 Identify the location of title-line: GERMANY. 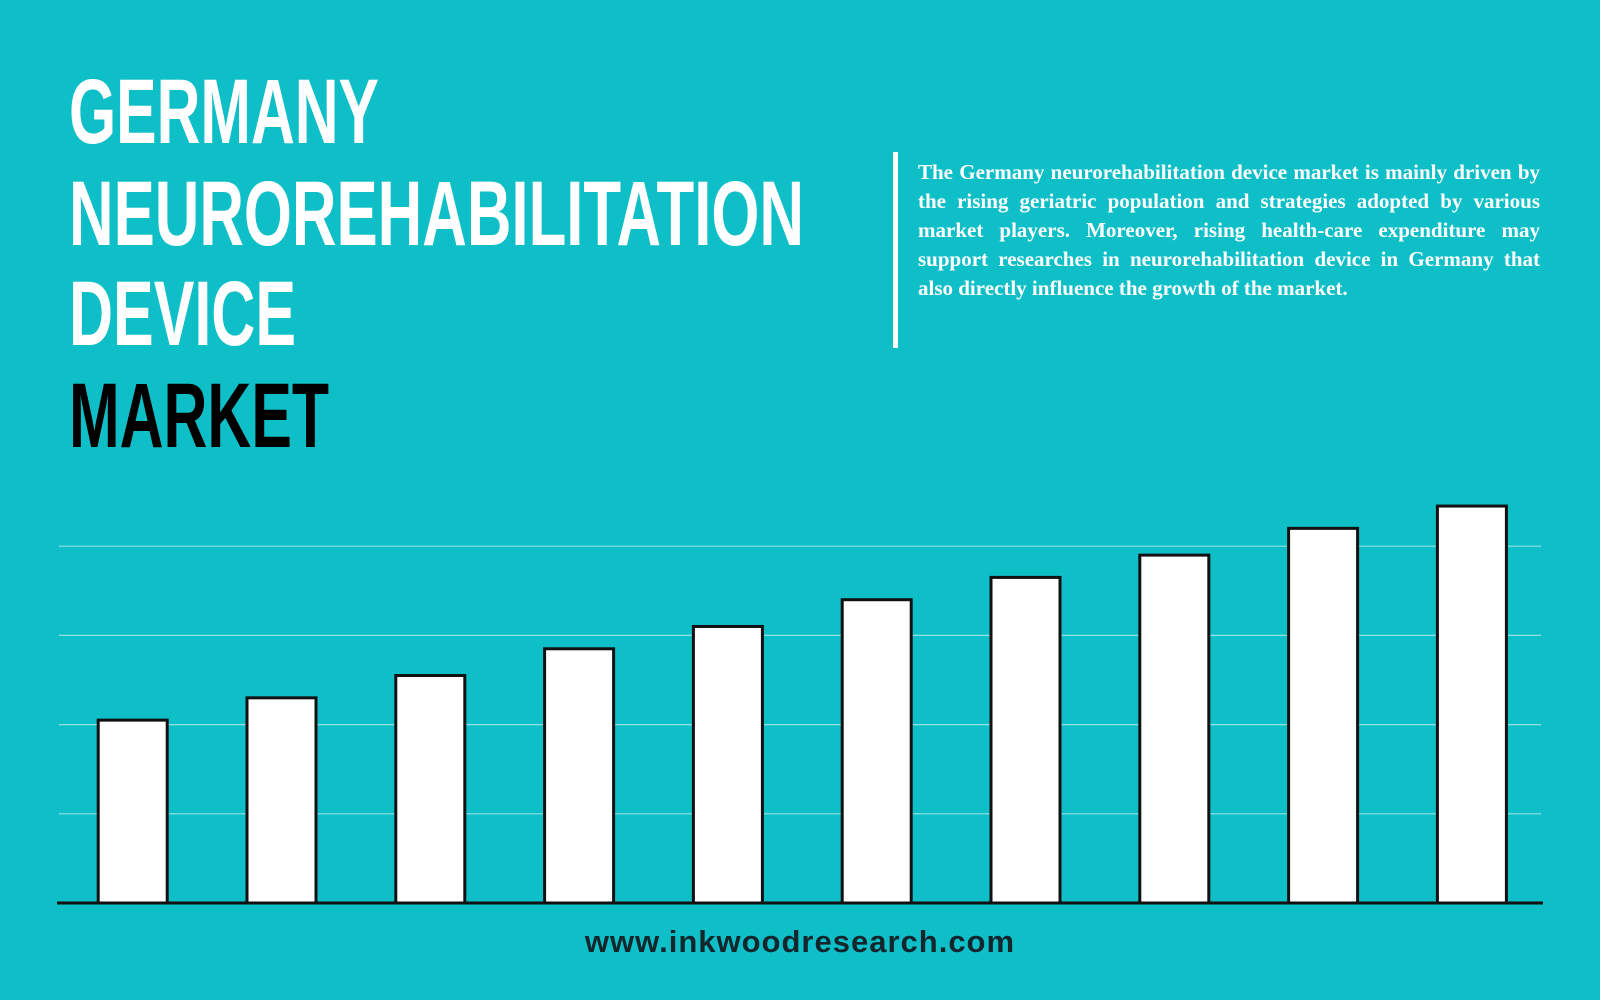
(224, 112).